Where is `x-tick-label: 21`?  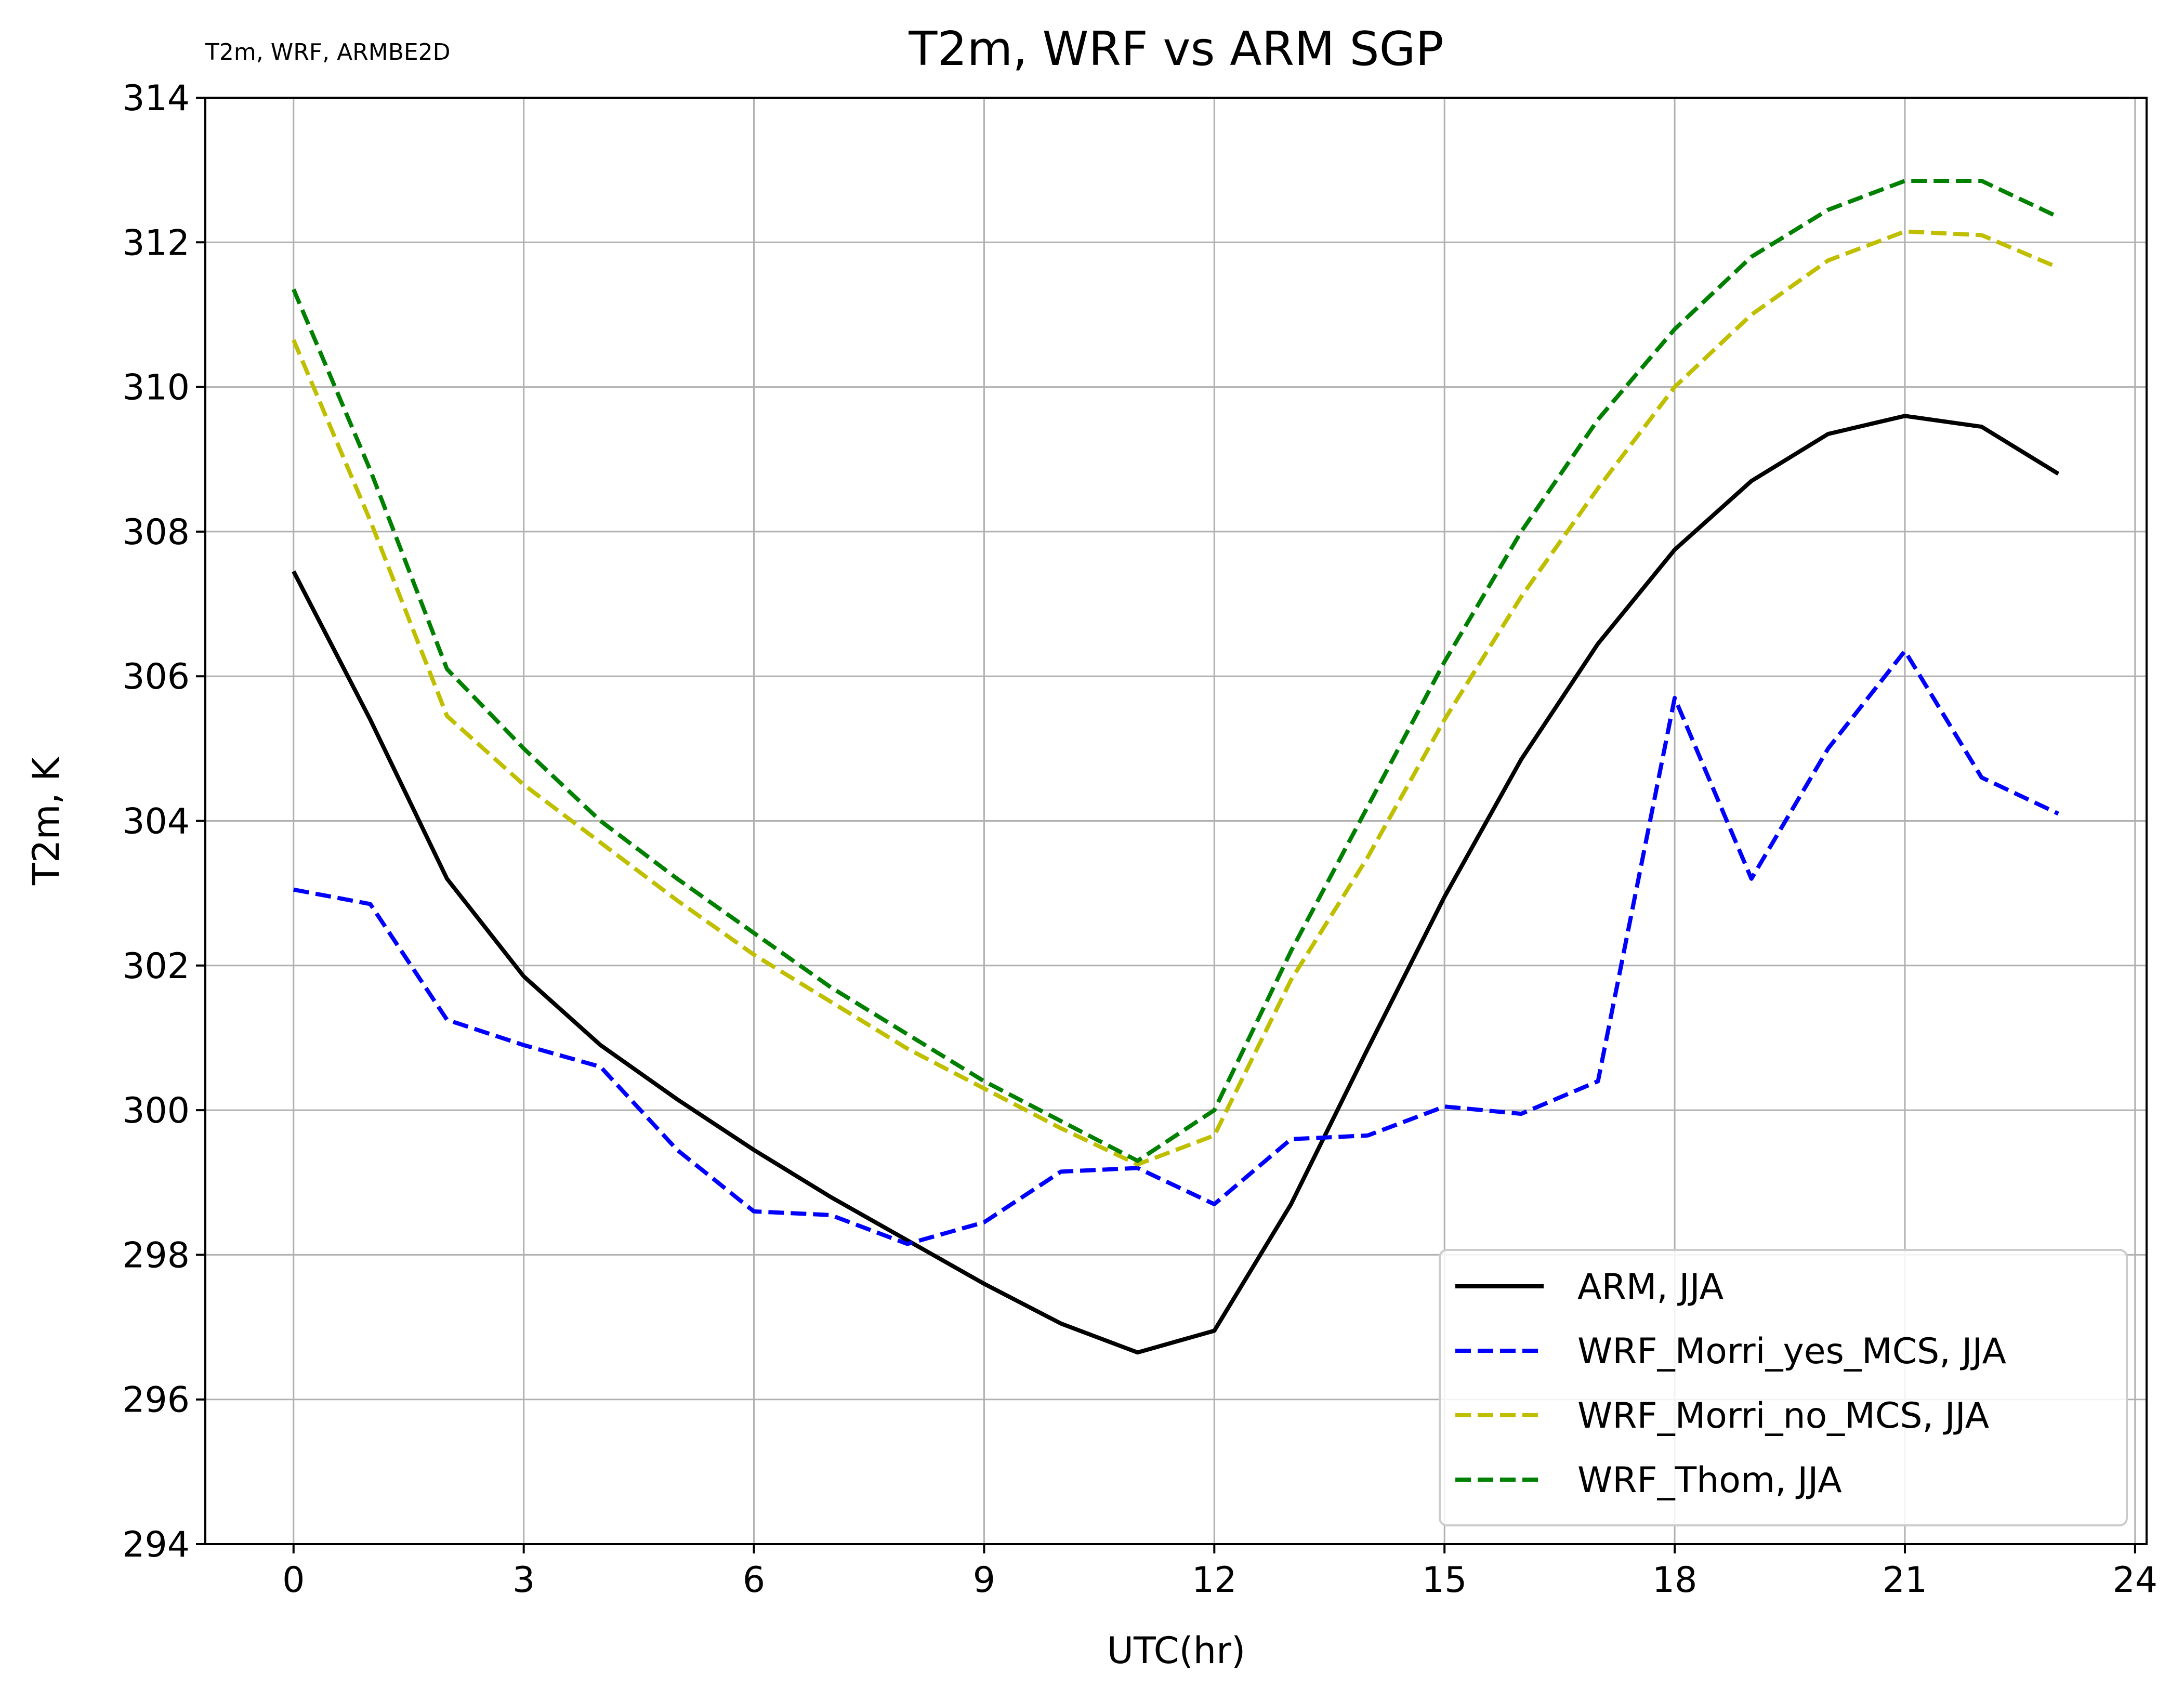
x-tick-label: 21 is located at coordinates (1906, 1580).